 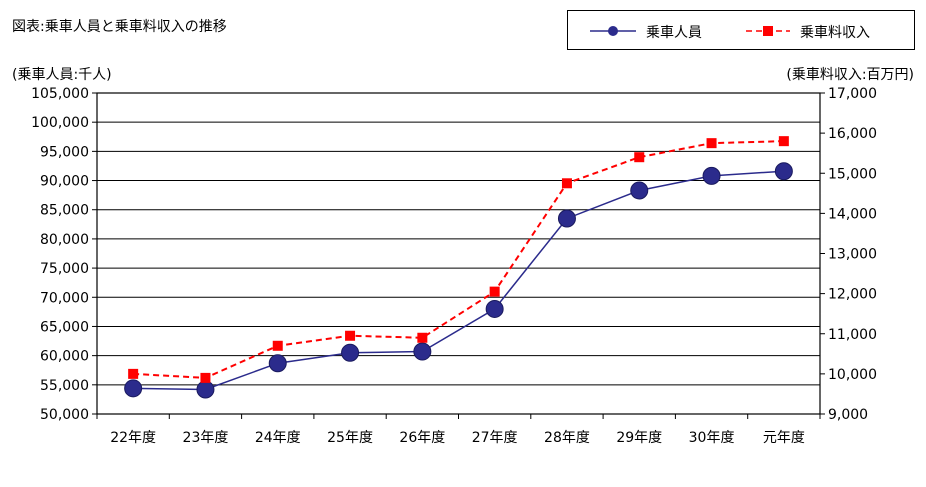 What do you see at coordinates (64, 327) in the screenshot?
I see `left-tick-label: 65,000` at bounding box center [64, 327].